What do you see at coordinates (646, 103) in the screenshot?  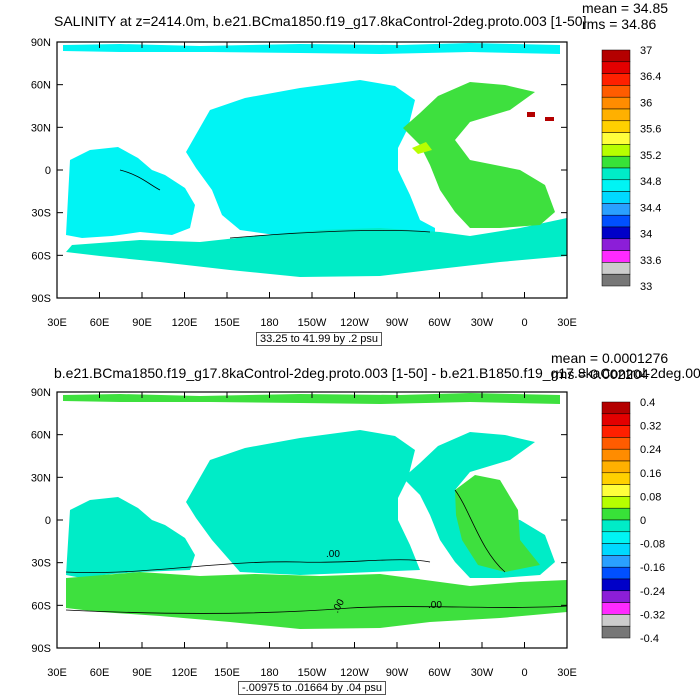 I see `colorbar-label: 36` at bounding box center [646, 103].